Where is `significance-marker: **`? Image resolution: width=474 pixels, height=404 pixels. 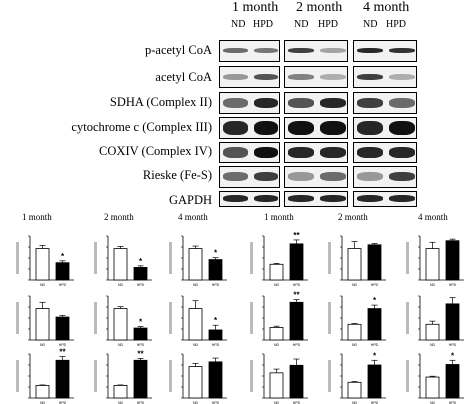
significance-marker: ** is located at coordinates (296, 235).